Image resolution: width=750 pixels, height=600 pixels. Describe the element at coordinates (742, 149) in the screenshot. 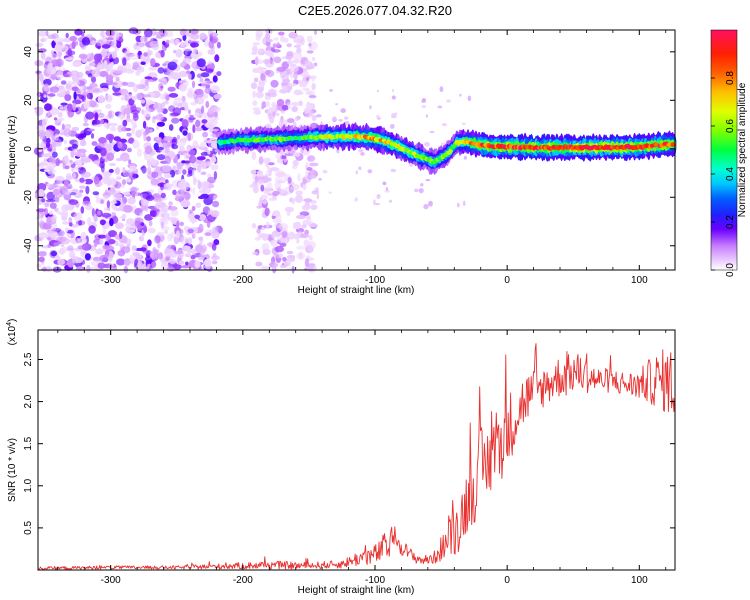

I see `colorbar-label: Normalized spectral amplitude` at that location.